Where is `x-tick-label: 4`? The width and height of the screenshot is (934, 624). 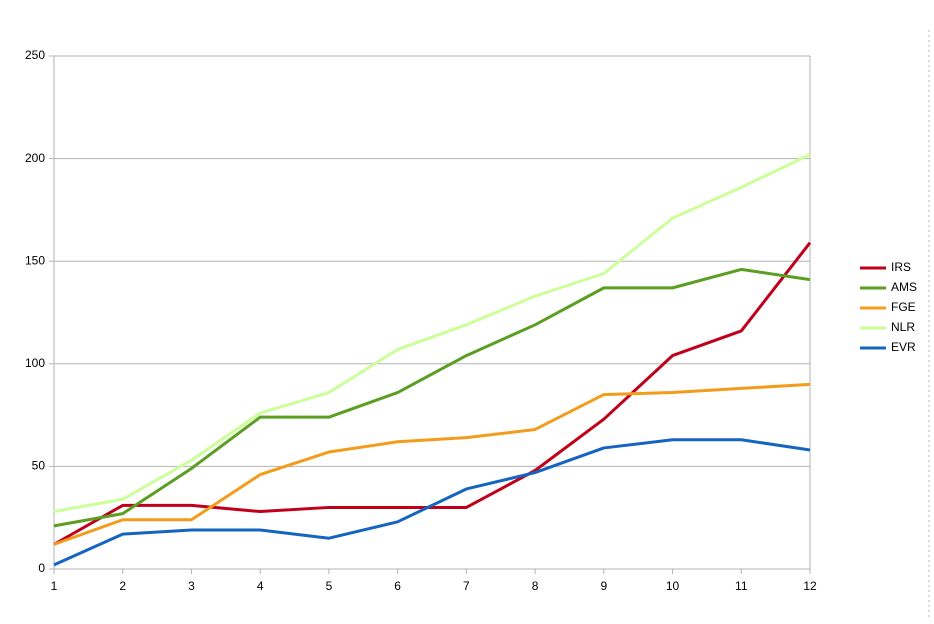
x-tick-label: 4 is located at coordinates (260, 586).